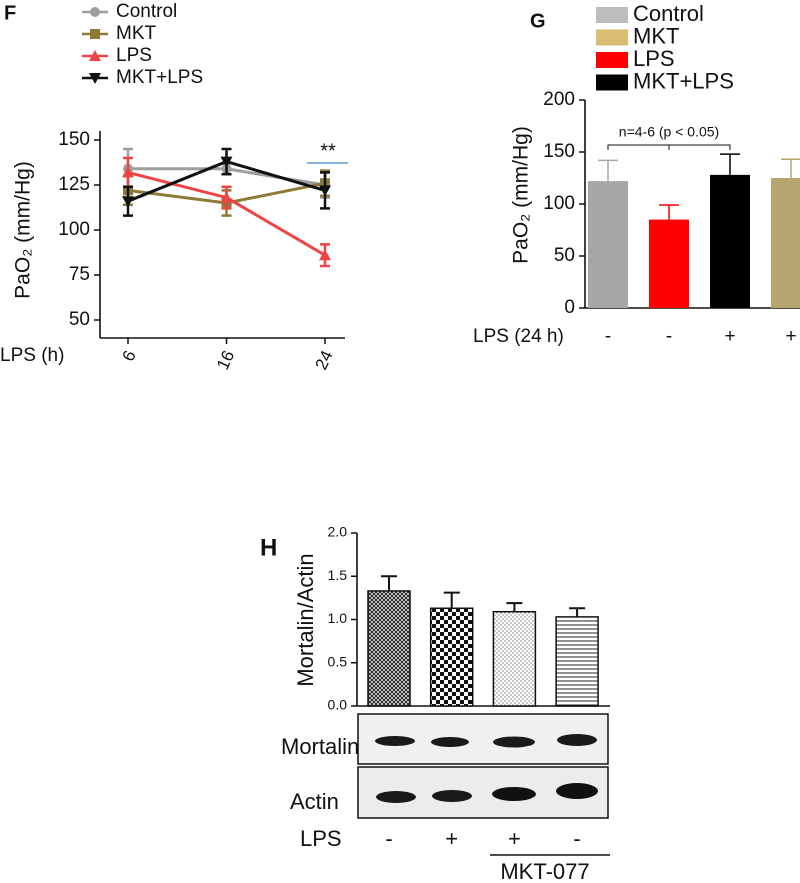 The width and height of the screenshot is (800, 883). What do you see at coordinates (74, 184) in the screenshot?
I see `y-tick-label: 125` at bounding box center [74, 184].